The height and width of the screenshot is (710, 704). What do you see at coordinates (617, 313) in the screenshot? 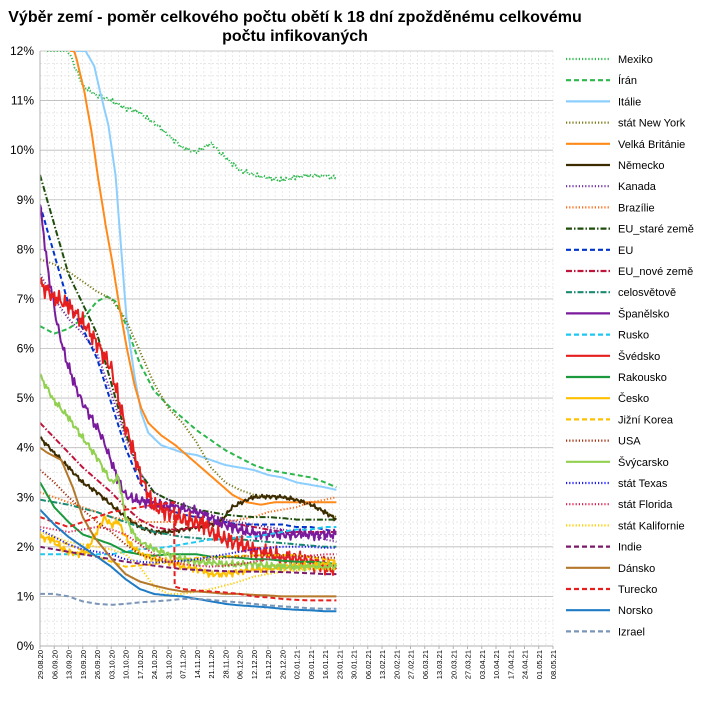
I see `legend-item: Španělsko` at bounding box center [617, 313].